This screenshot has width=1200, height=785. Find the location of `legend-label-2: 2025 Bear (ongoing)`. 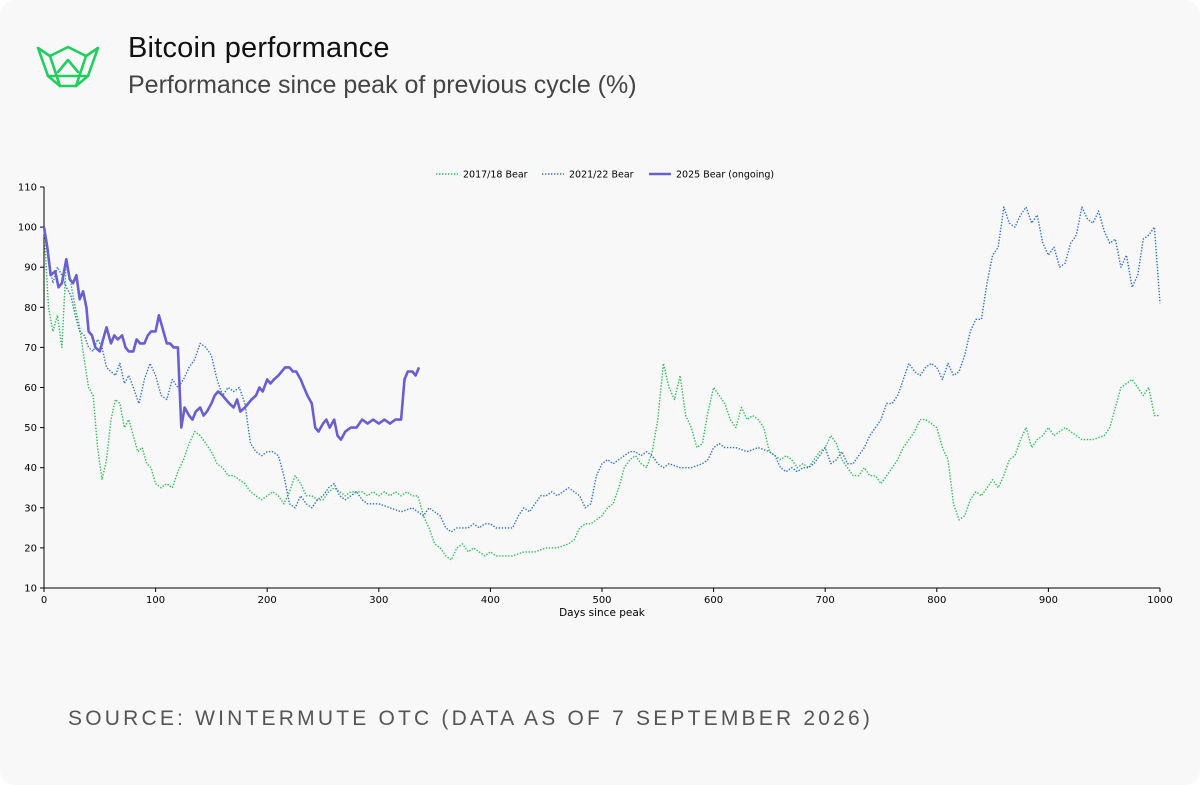

legend-label-2: 2025 Bear (ongoing) is located at coordinates (725, 175).